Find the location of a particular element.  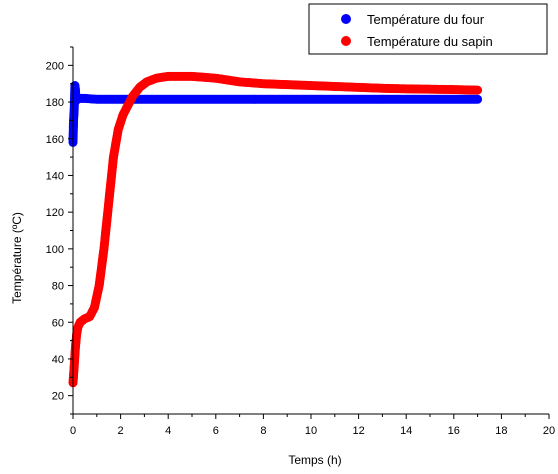

x-tick-label: 16 is located at coordinates (454, 431).